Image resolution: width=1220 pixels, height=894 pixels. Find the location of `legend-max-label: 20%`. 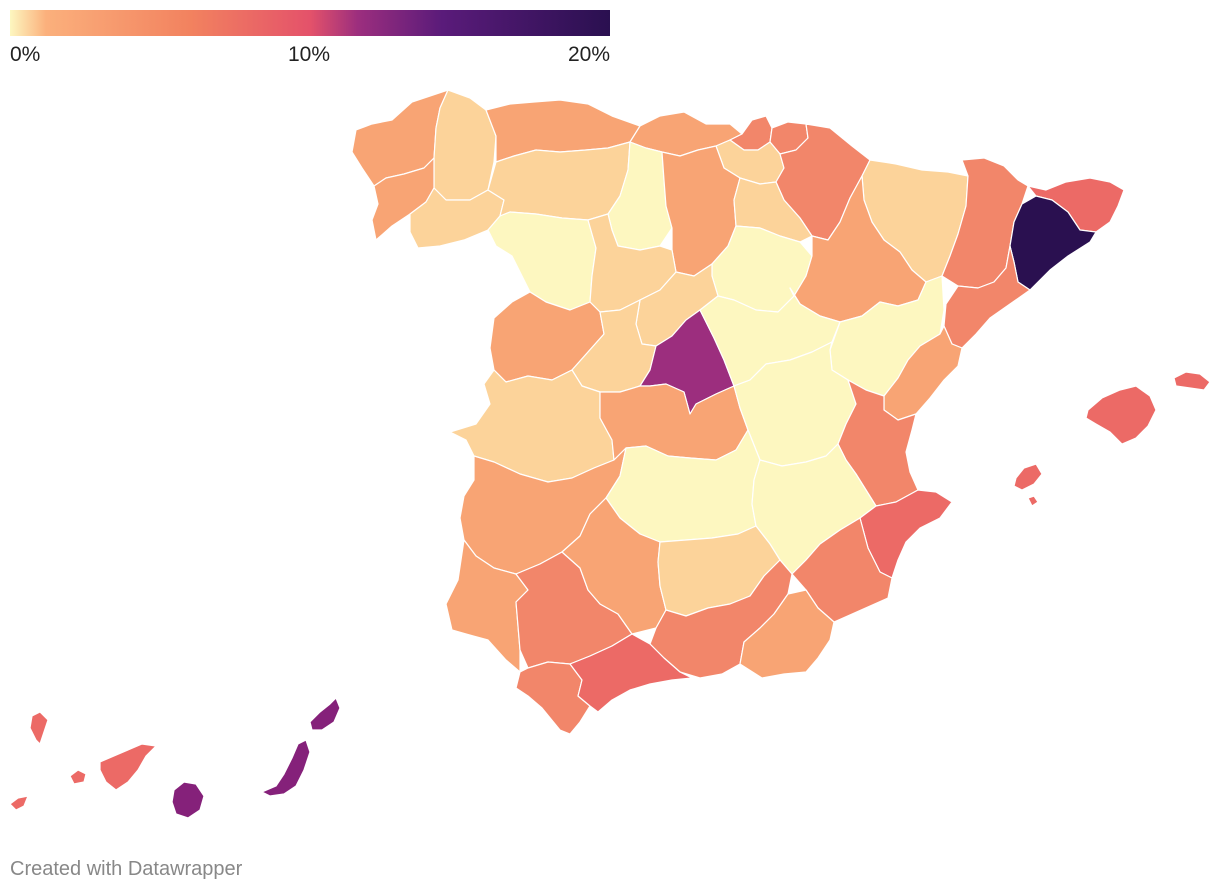

legend-max-label: 20% is located at coordinates (588, 54).